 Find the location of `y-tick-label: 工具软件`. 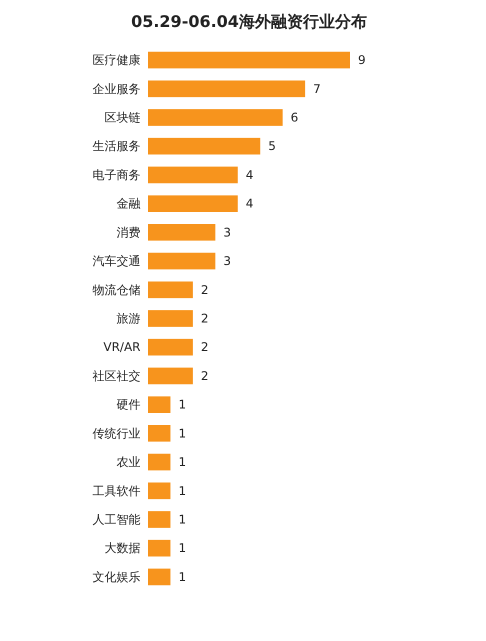

y-tick-label: 工具软件 is located at coordinates (116, 491).